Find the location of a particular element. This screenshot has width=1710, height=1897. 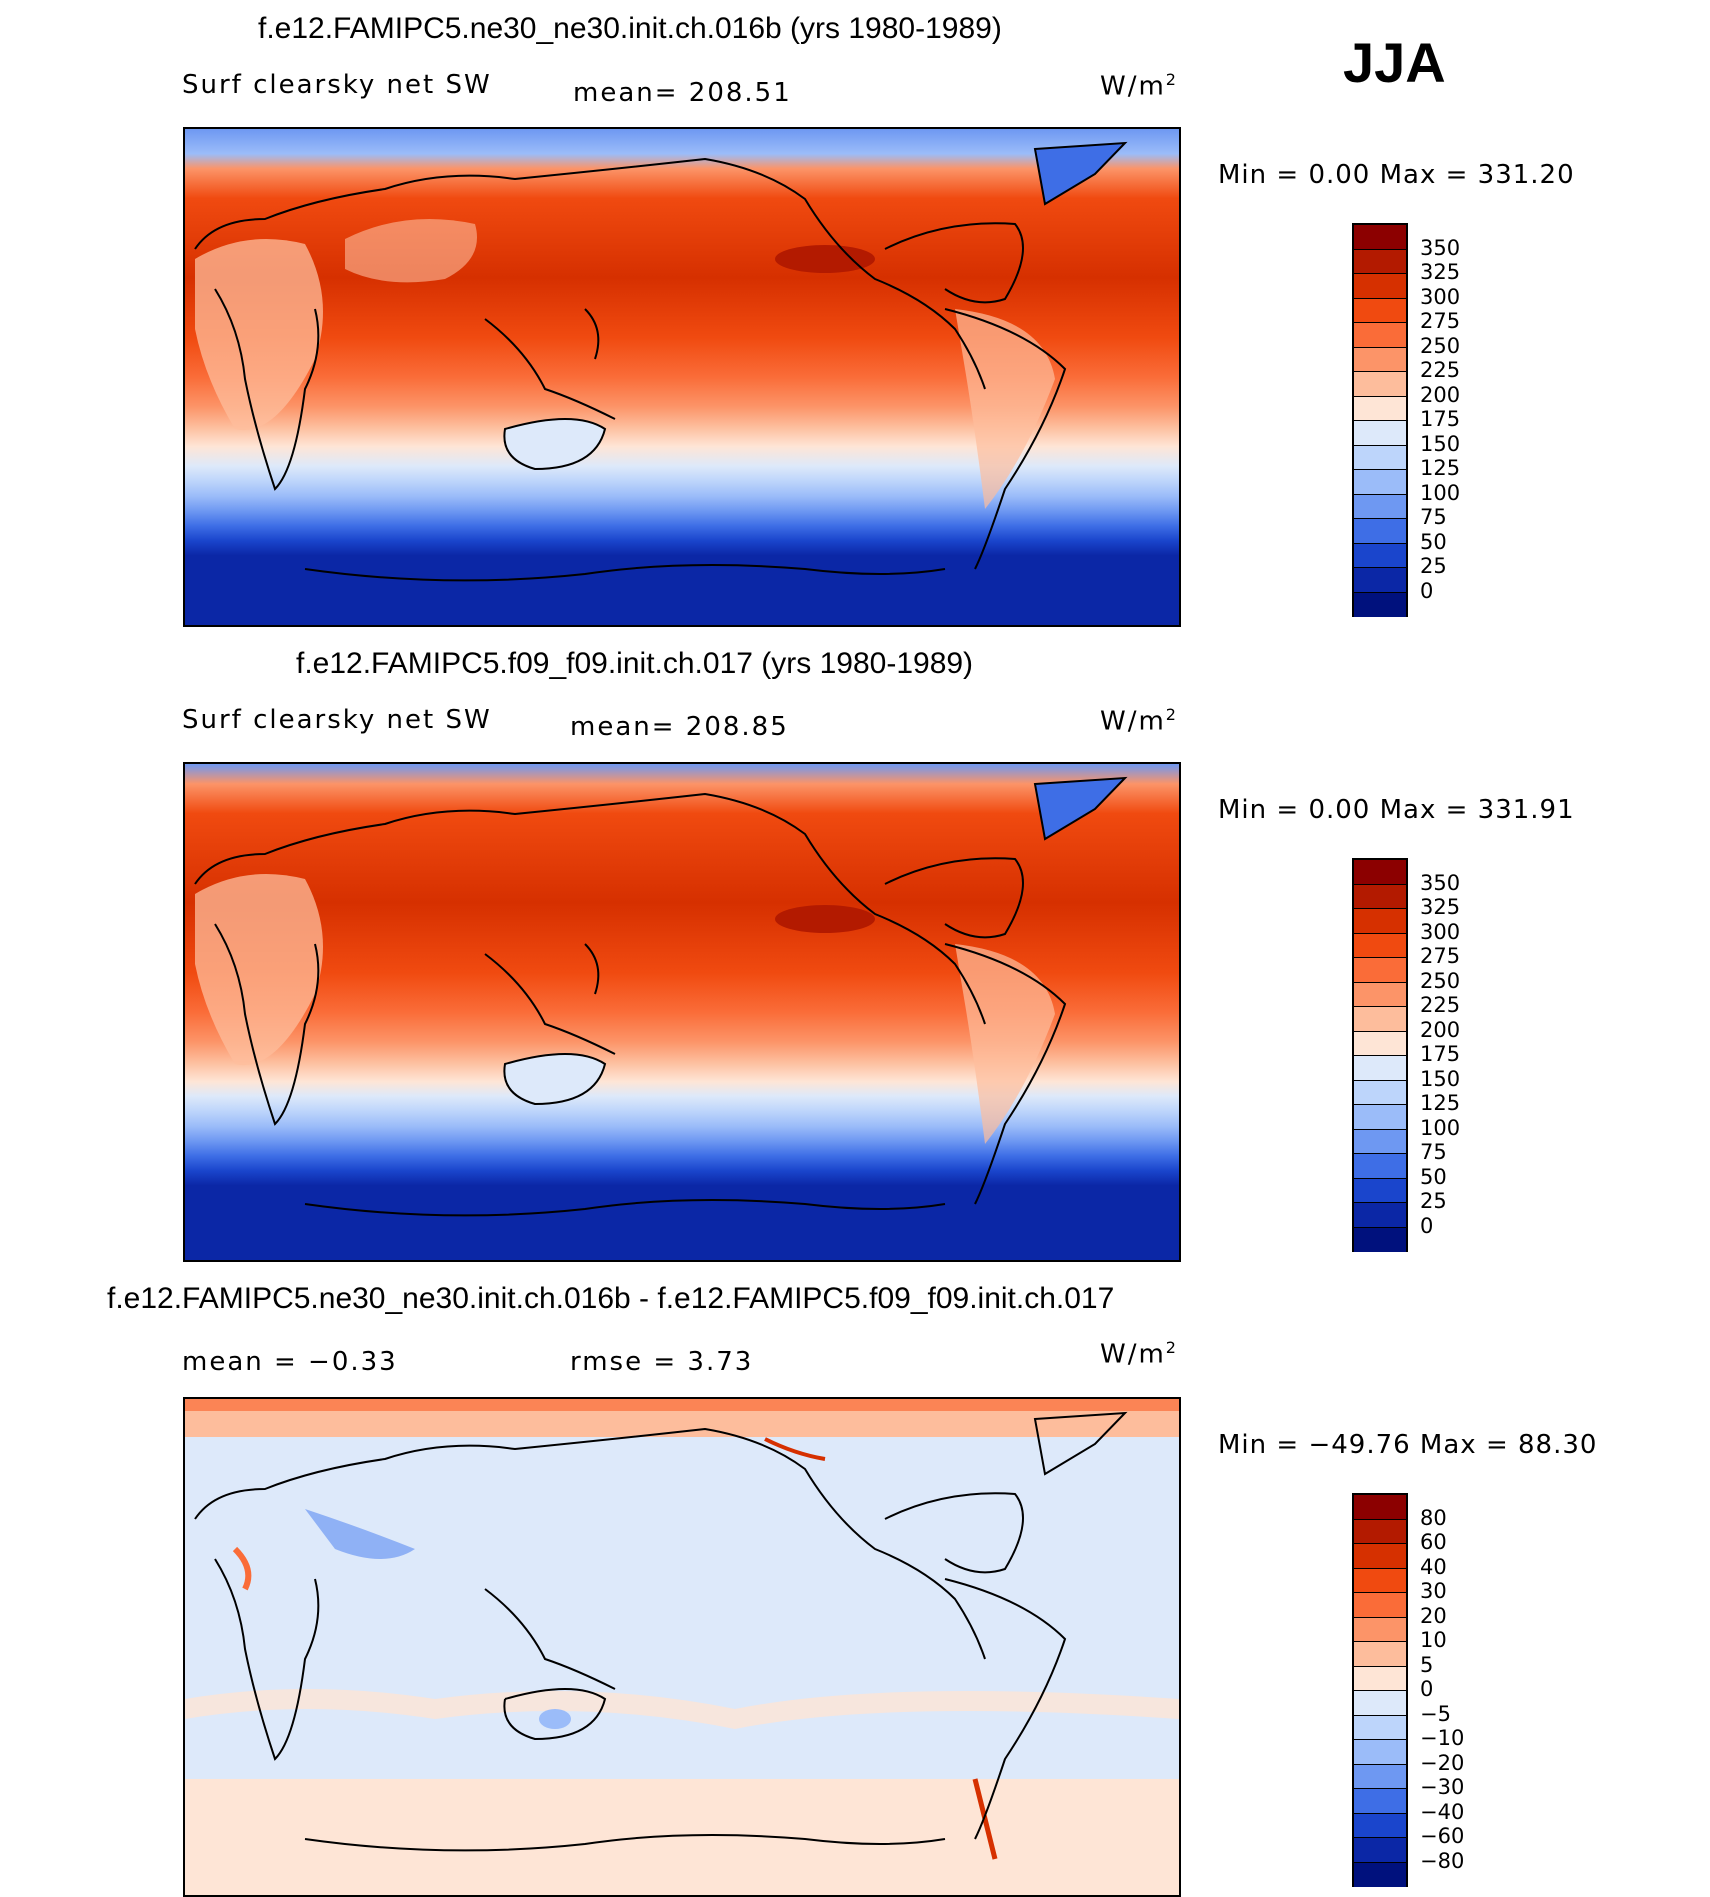

panel1-tick: 100 is located at coordinates (1440, 492).